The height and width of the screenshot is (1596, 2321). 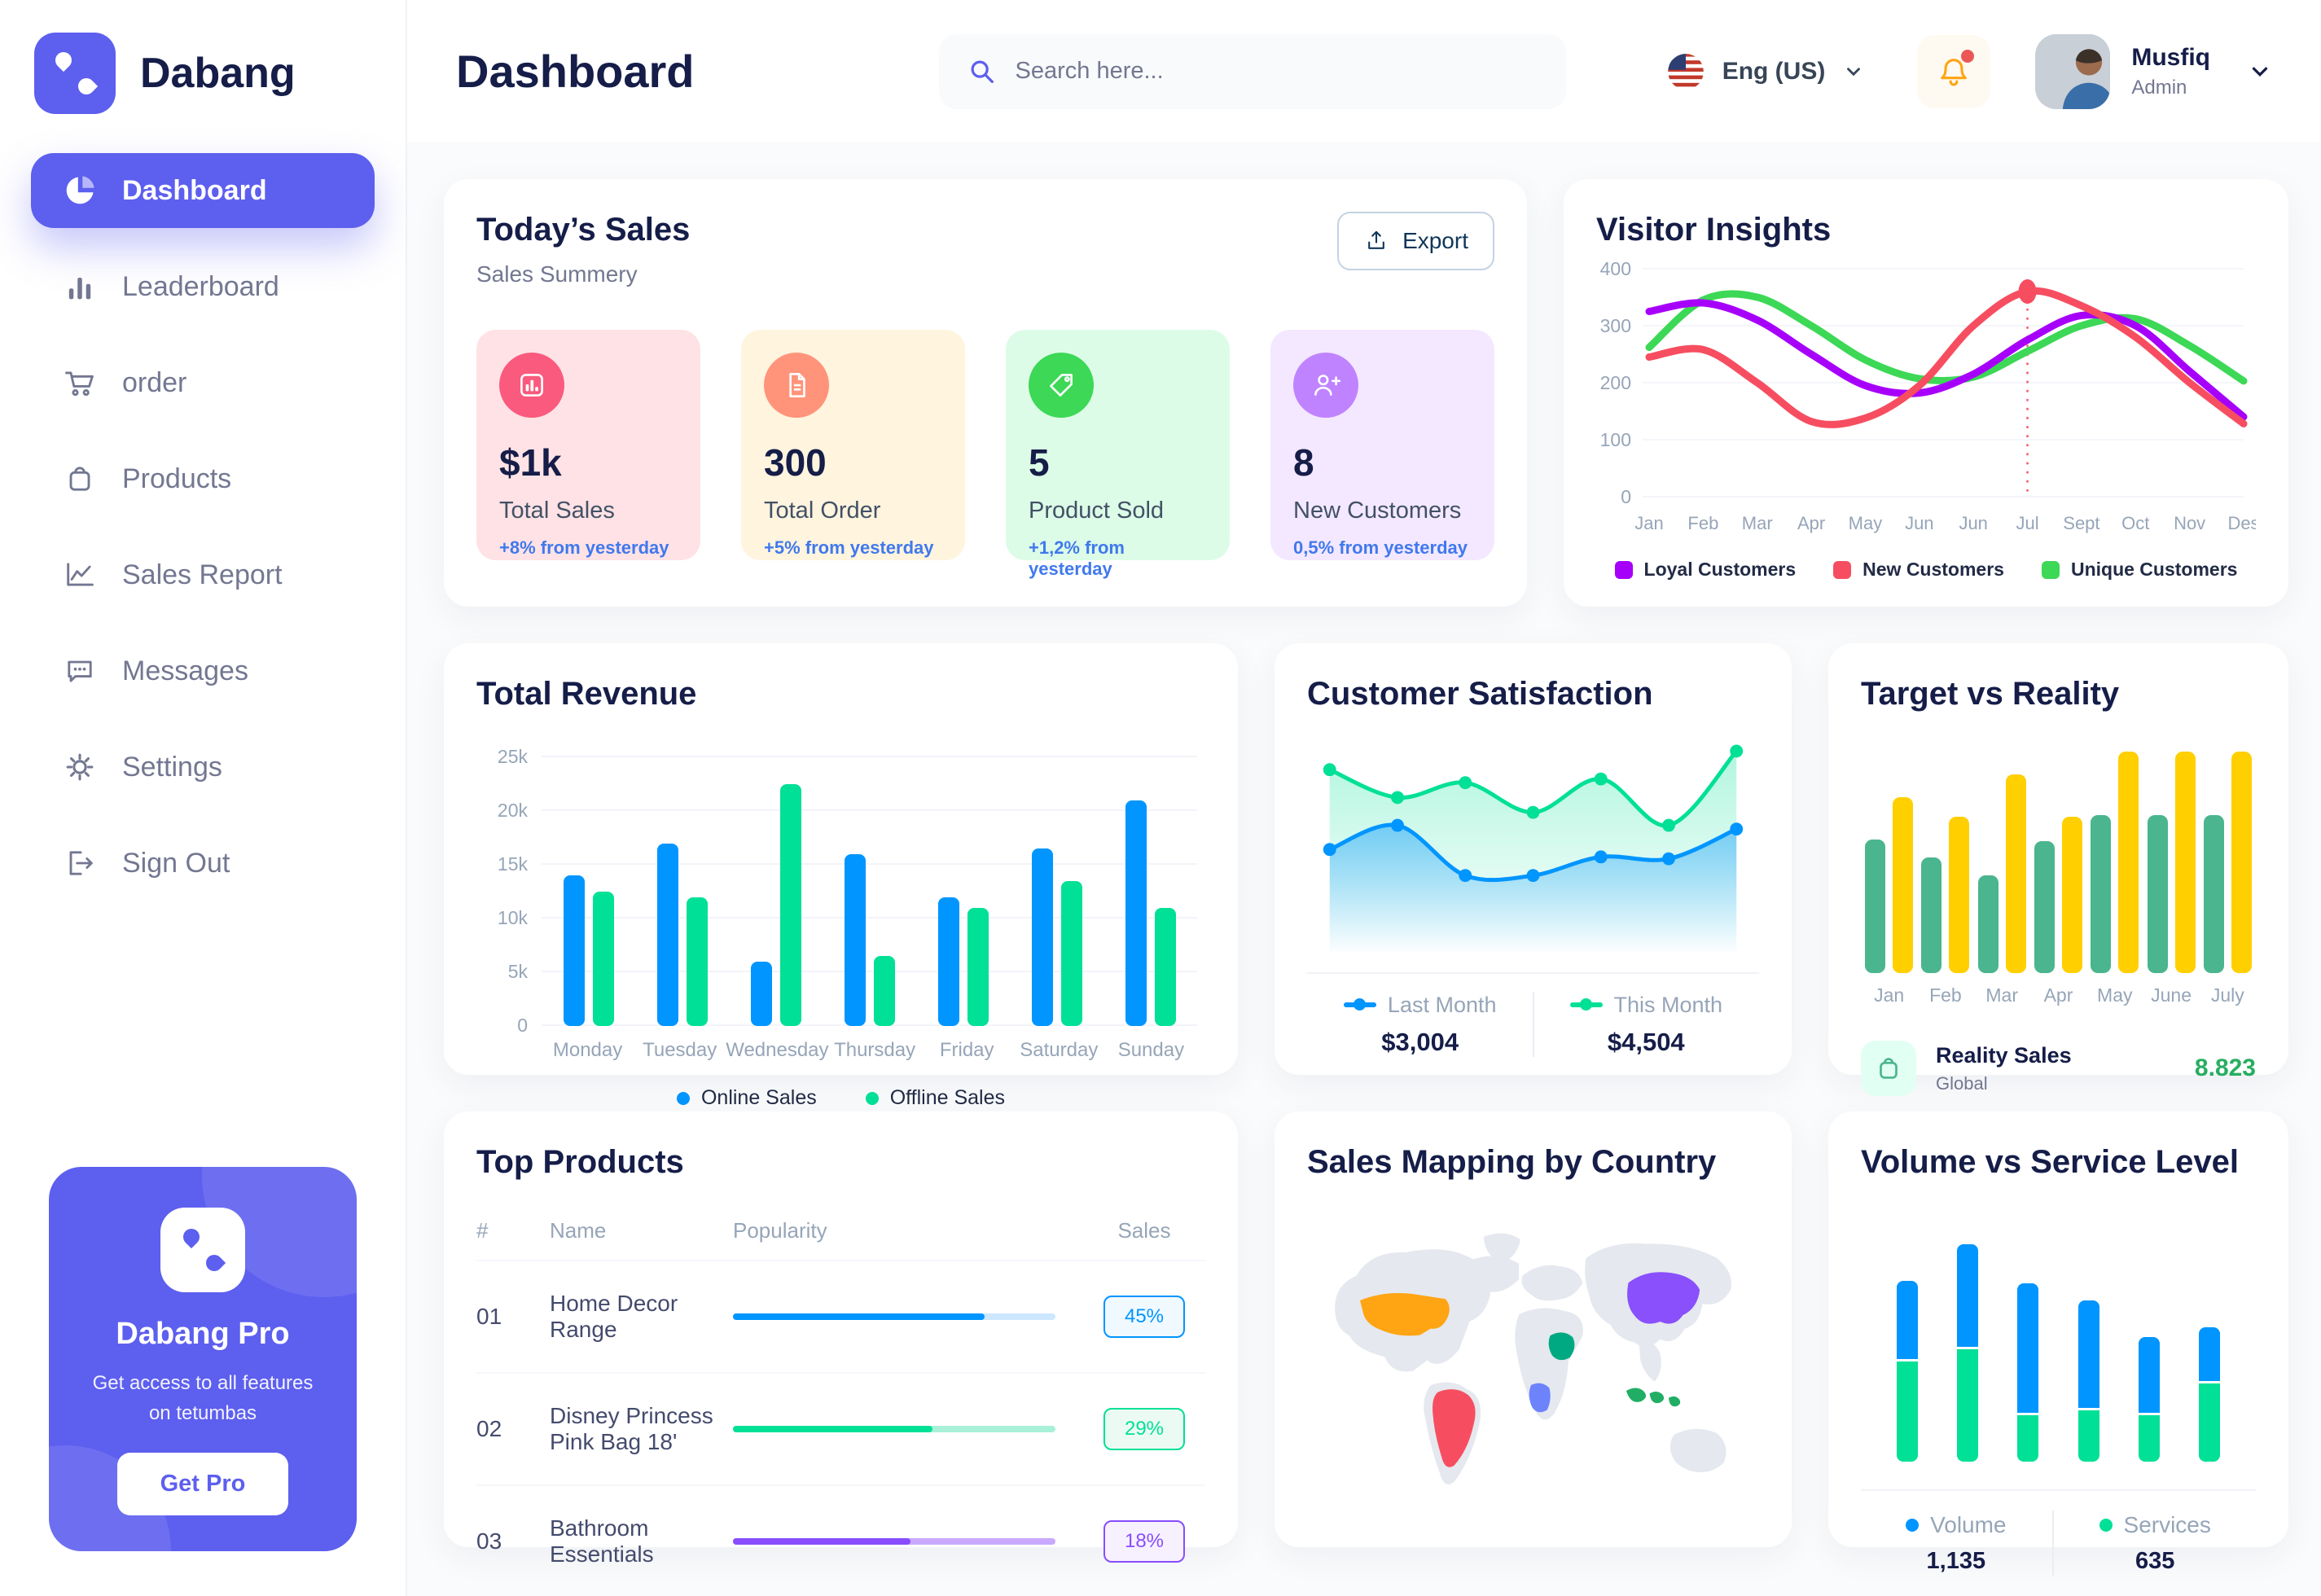 I want to click on legend-item-volume: Volume 1,135, so click(x=1956, y=1543).